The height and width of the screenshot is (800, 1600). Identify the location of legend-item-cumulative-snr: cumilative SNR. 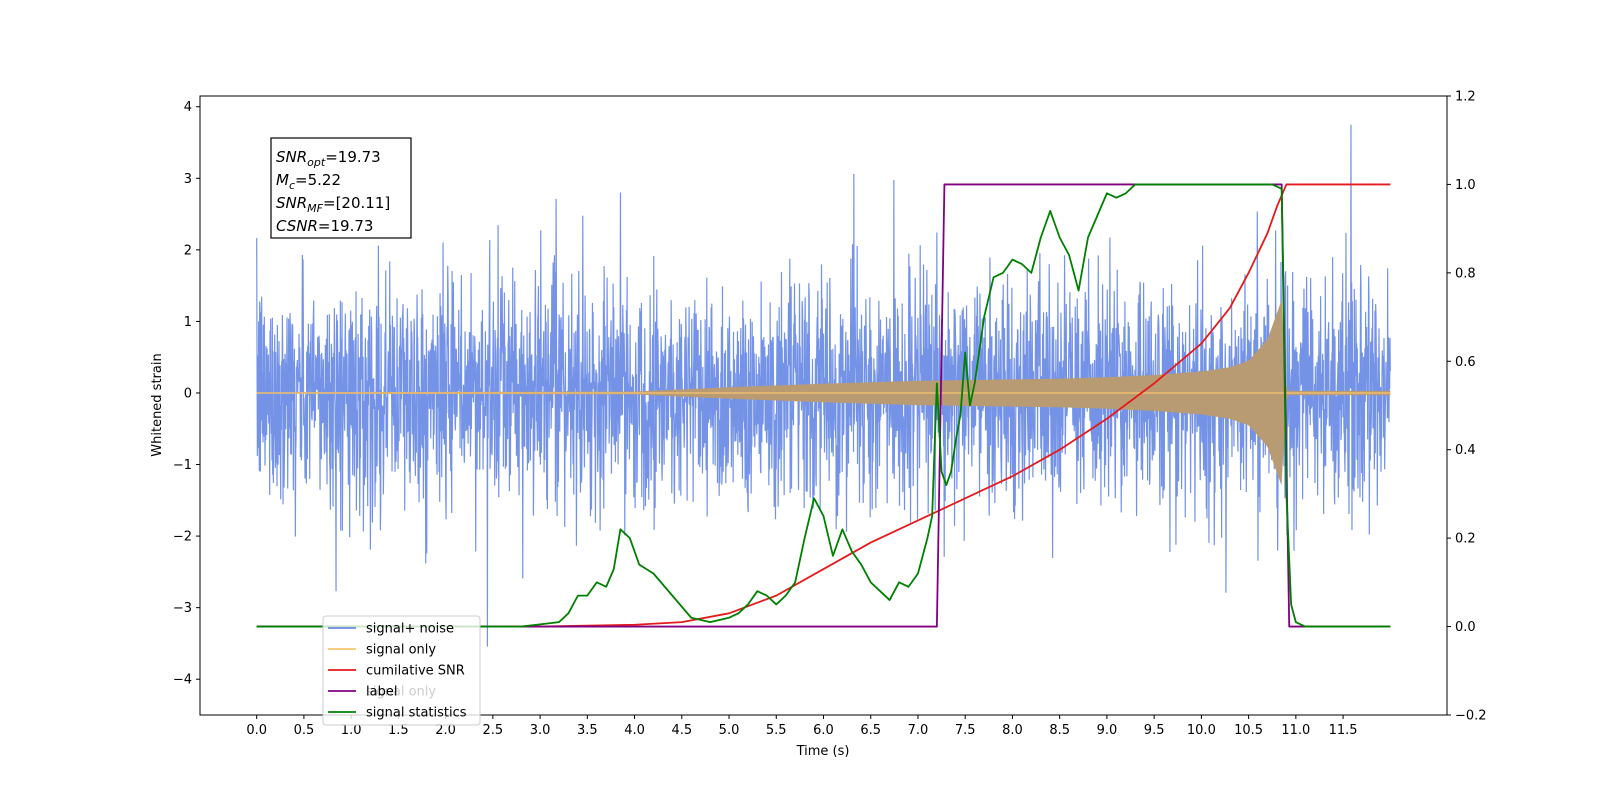
(396, 671).